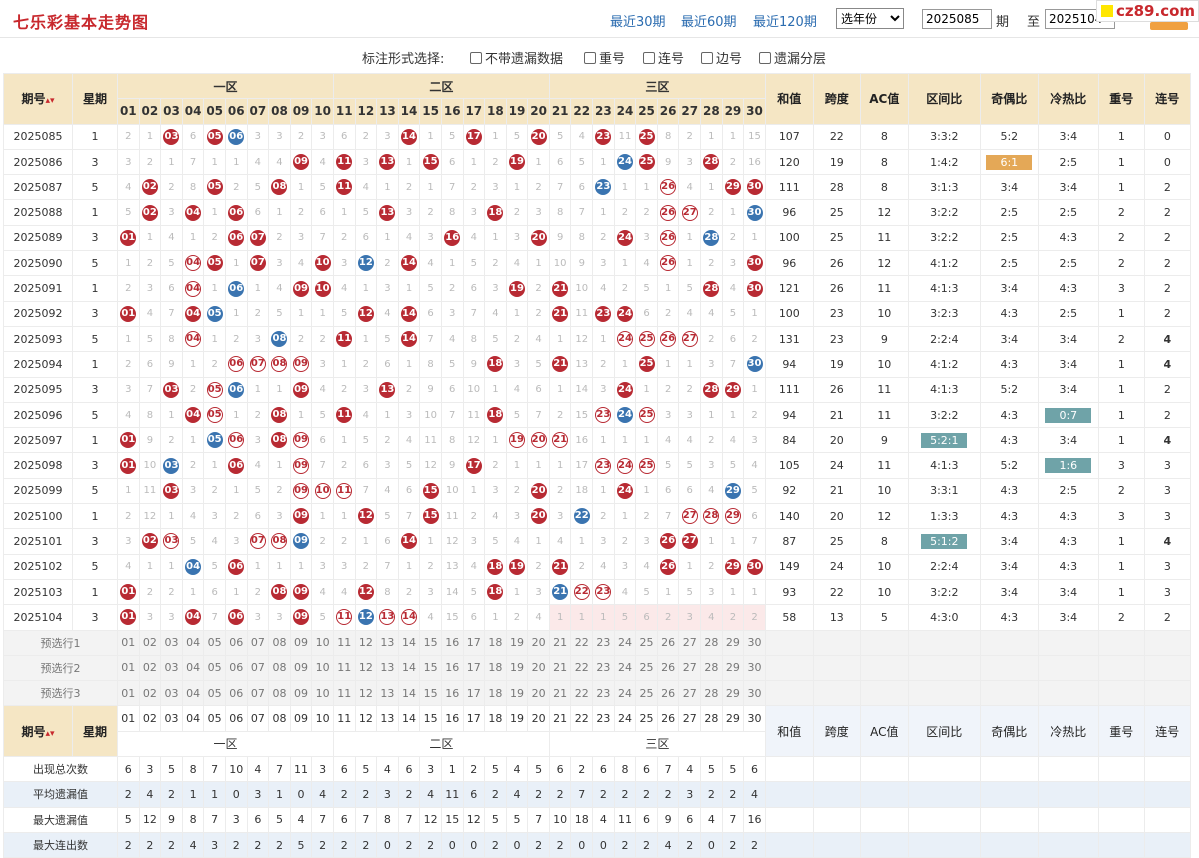 The image size is (1199, 858). What do you see at coordinates (516, 57) in the screenshot?
I see `option-no-omission: 不带遗漏数据` at bounding box center [516, 57].